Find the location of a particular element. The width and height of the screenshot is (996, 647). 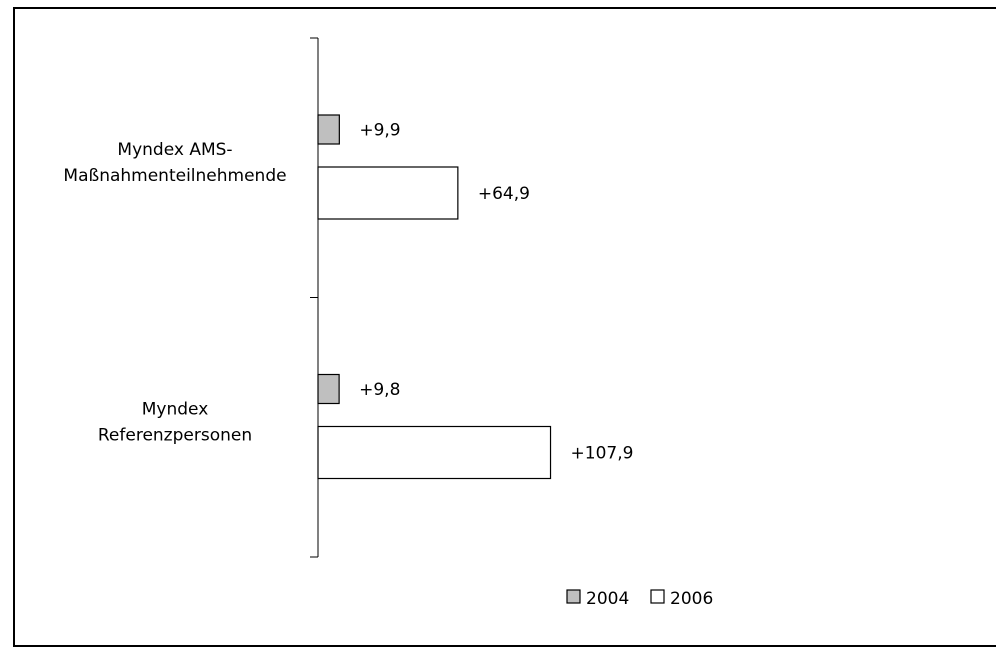

data-label-2006-1: +64,9 is located at coordinates (504, 194).